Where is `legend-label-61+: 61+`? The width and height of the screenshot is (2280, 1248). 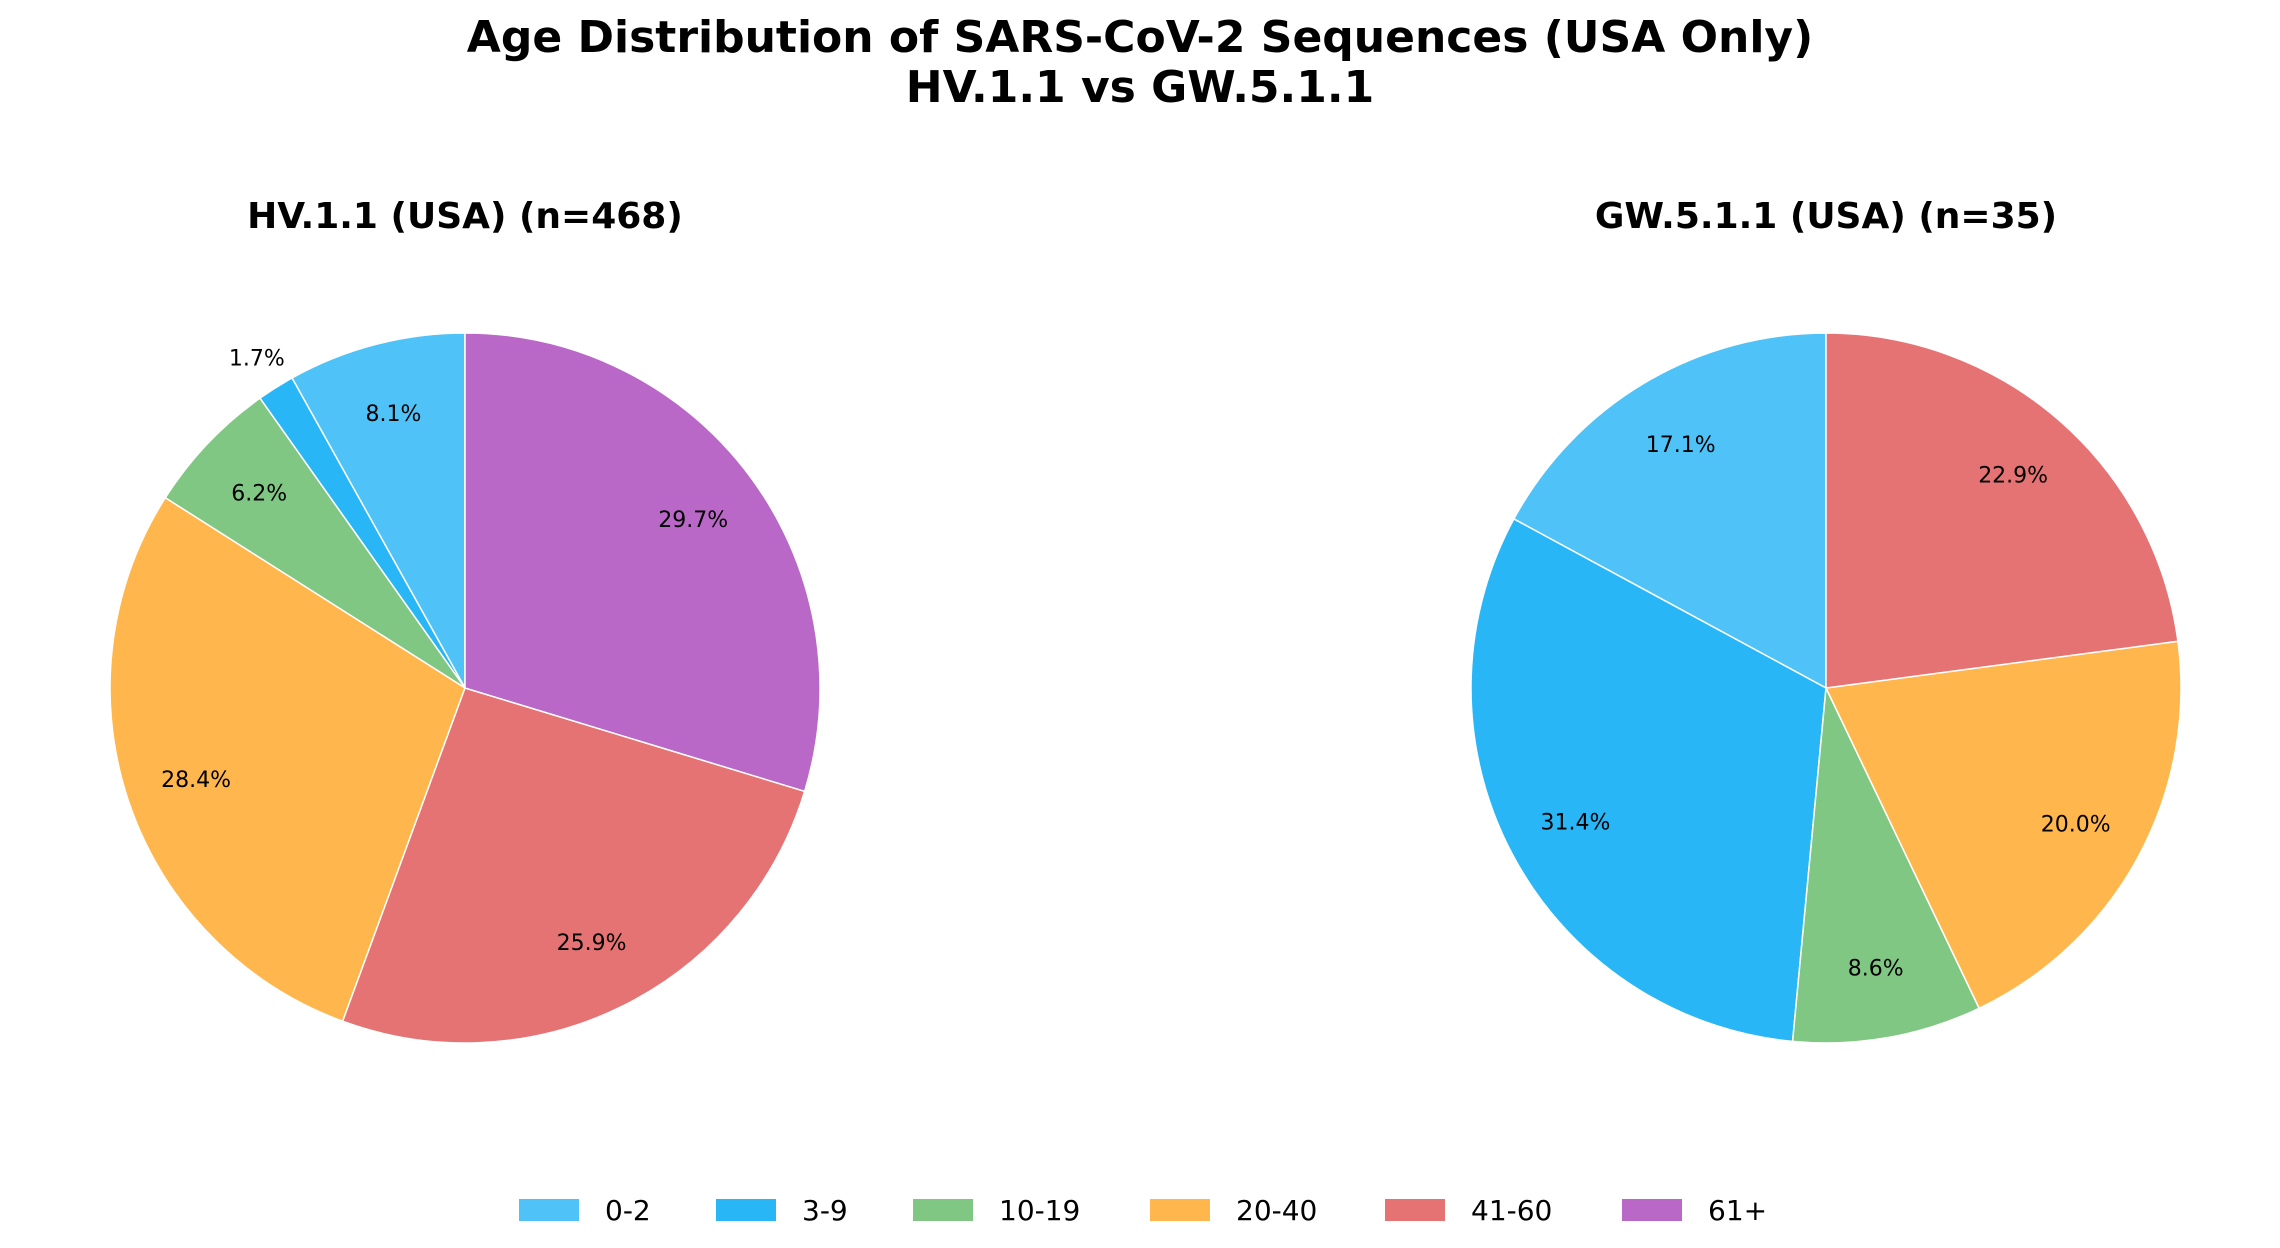
legend-label-61+: 61+ is located at coordinates (1737, 1210).